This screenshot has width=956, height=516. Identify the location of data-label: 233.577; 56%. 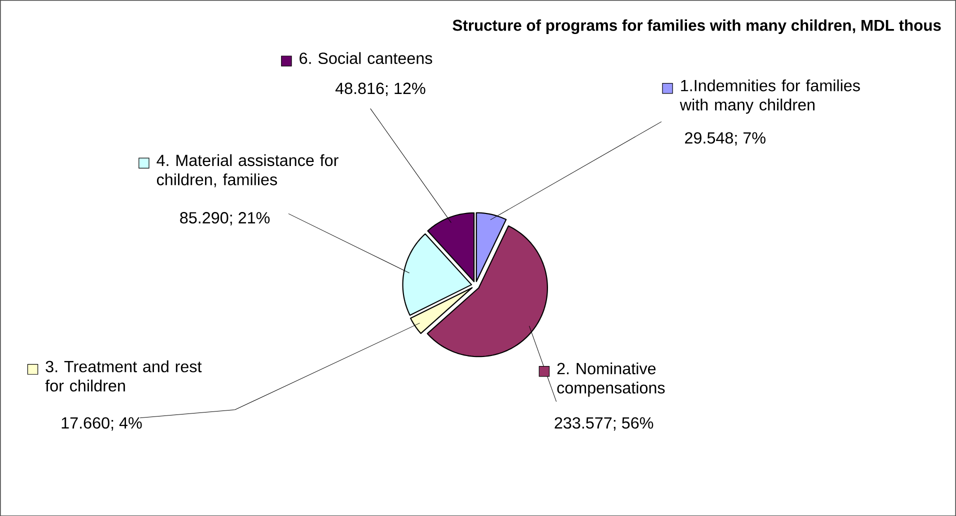
(604, 423).